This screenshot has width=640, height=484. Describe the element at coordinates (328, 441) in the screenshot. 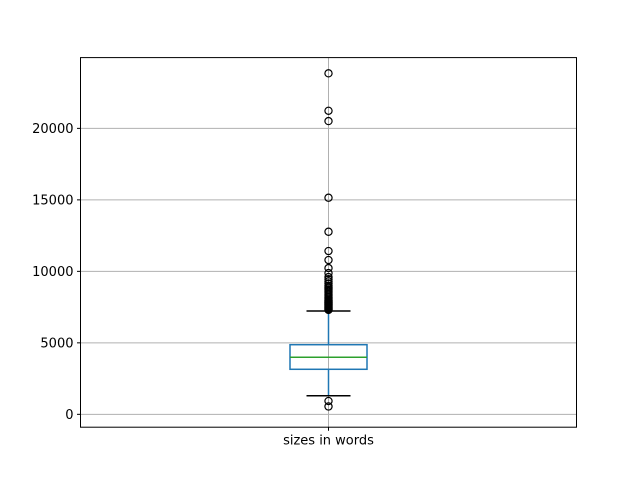

I see `x-tick-label: sizes in words` at that location.